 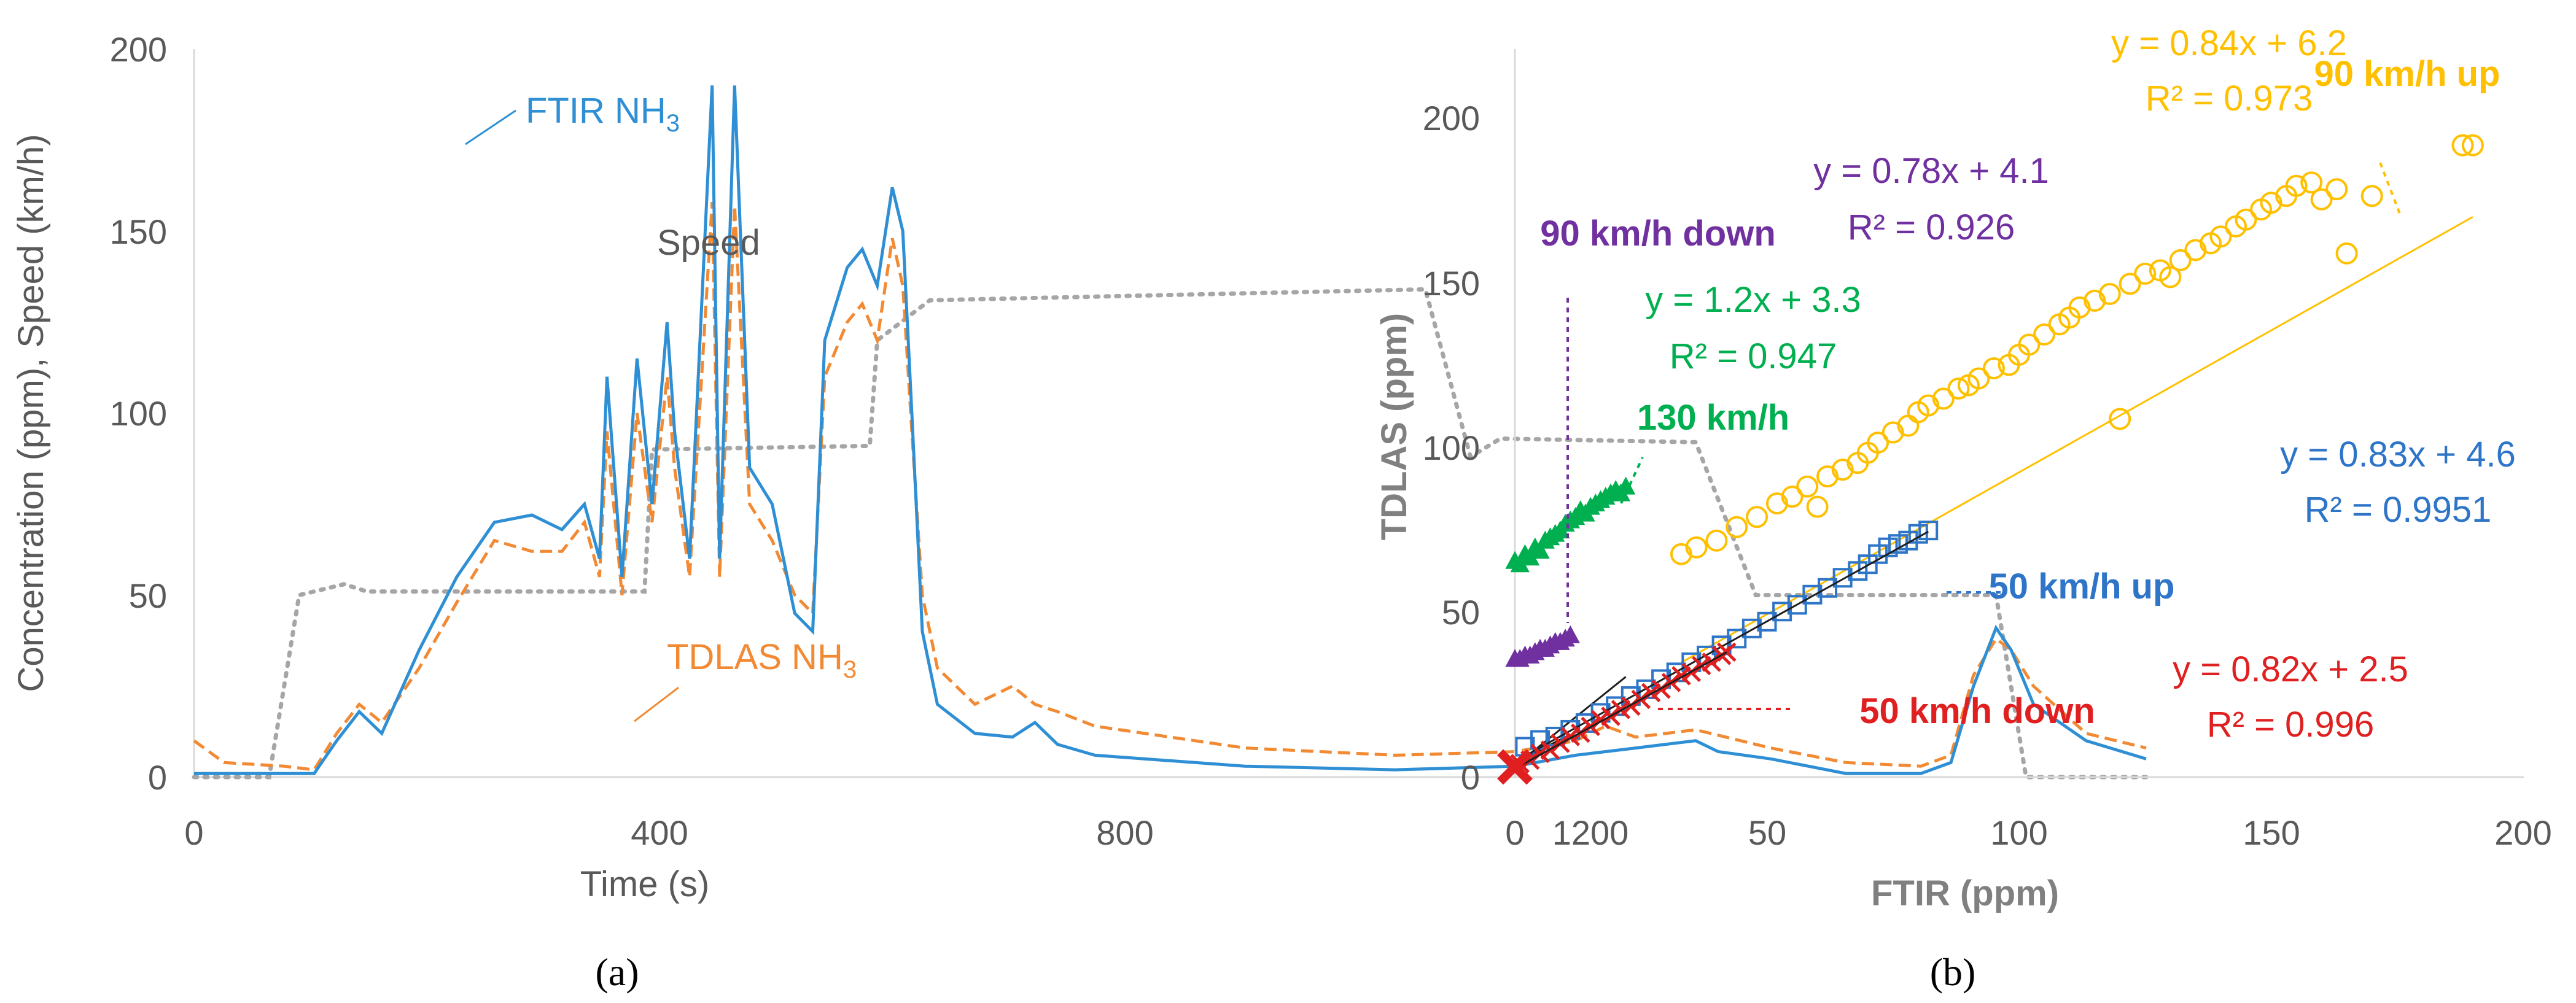 What do you see at coordinates (617, 972) in the screenshot?
I see `panel-label-a: (a)` at bounding box center [617, 972].